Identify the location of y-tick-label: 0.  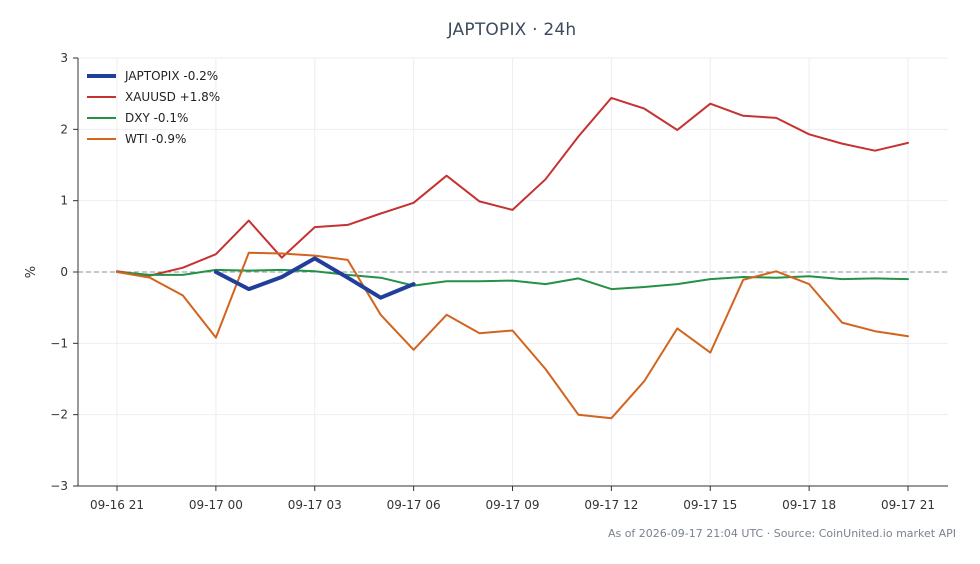
(64, 272).